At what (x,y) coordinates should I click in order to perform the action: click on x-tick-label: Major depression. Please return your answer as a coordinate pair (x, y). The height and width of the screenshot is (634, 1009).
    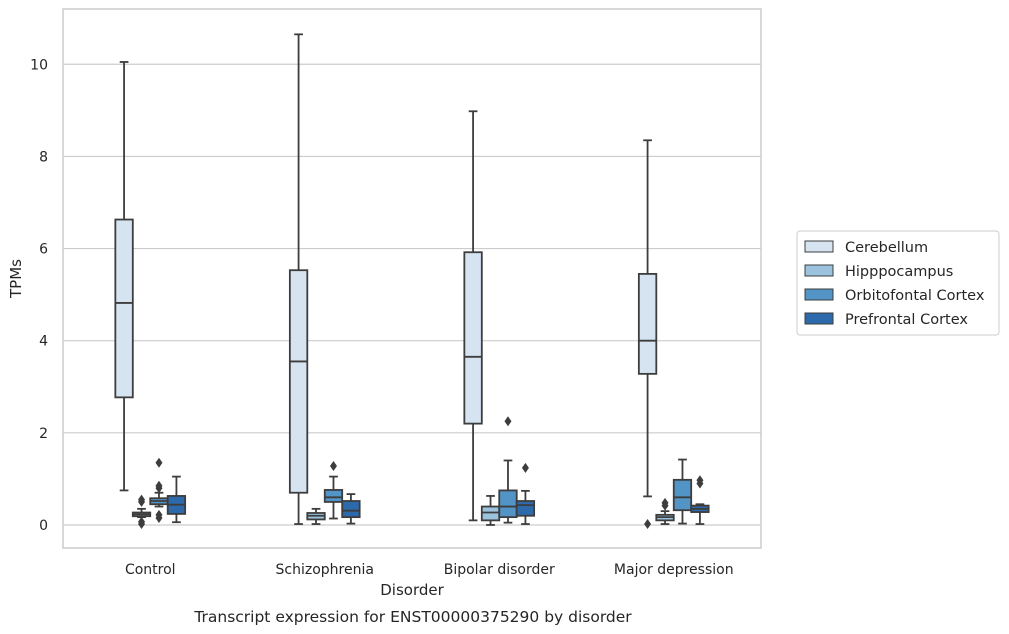
    Looking at the image, I should click on (674, 570).